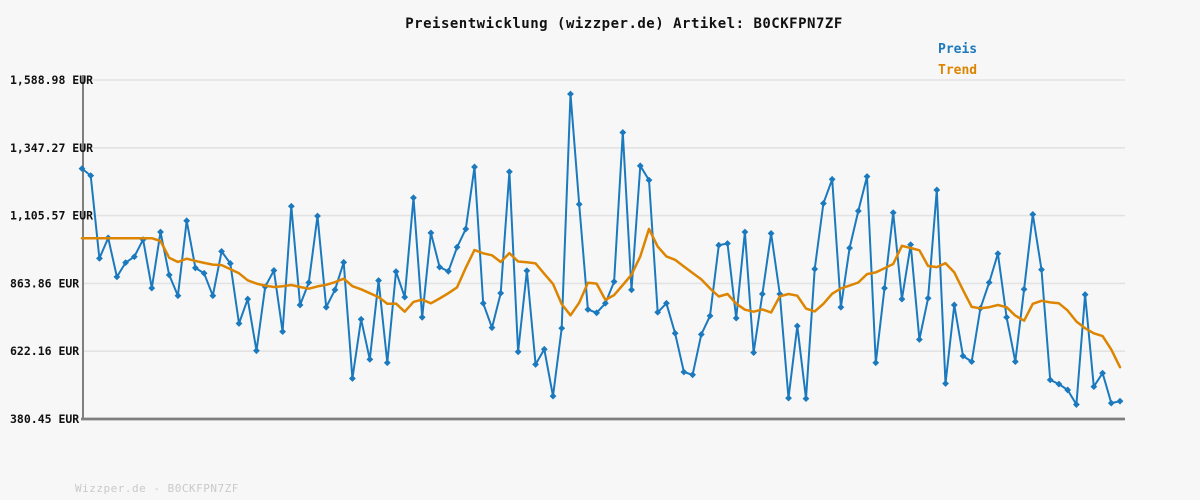  Describe the element at coordinates (44, 351) in the screenshot. I see `y-axis-tick-label: 622.16 EUR` at that location.